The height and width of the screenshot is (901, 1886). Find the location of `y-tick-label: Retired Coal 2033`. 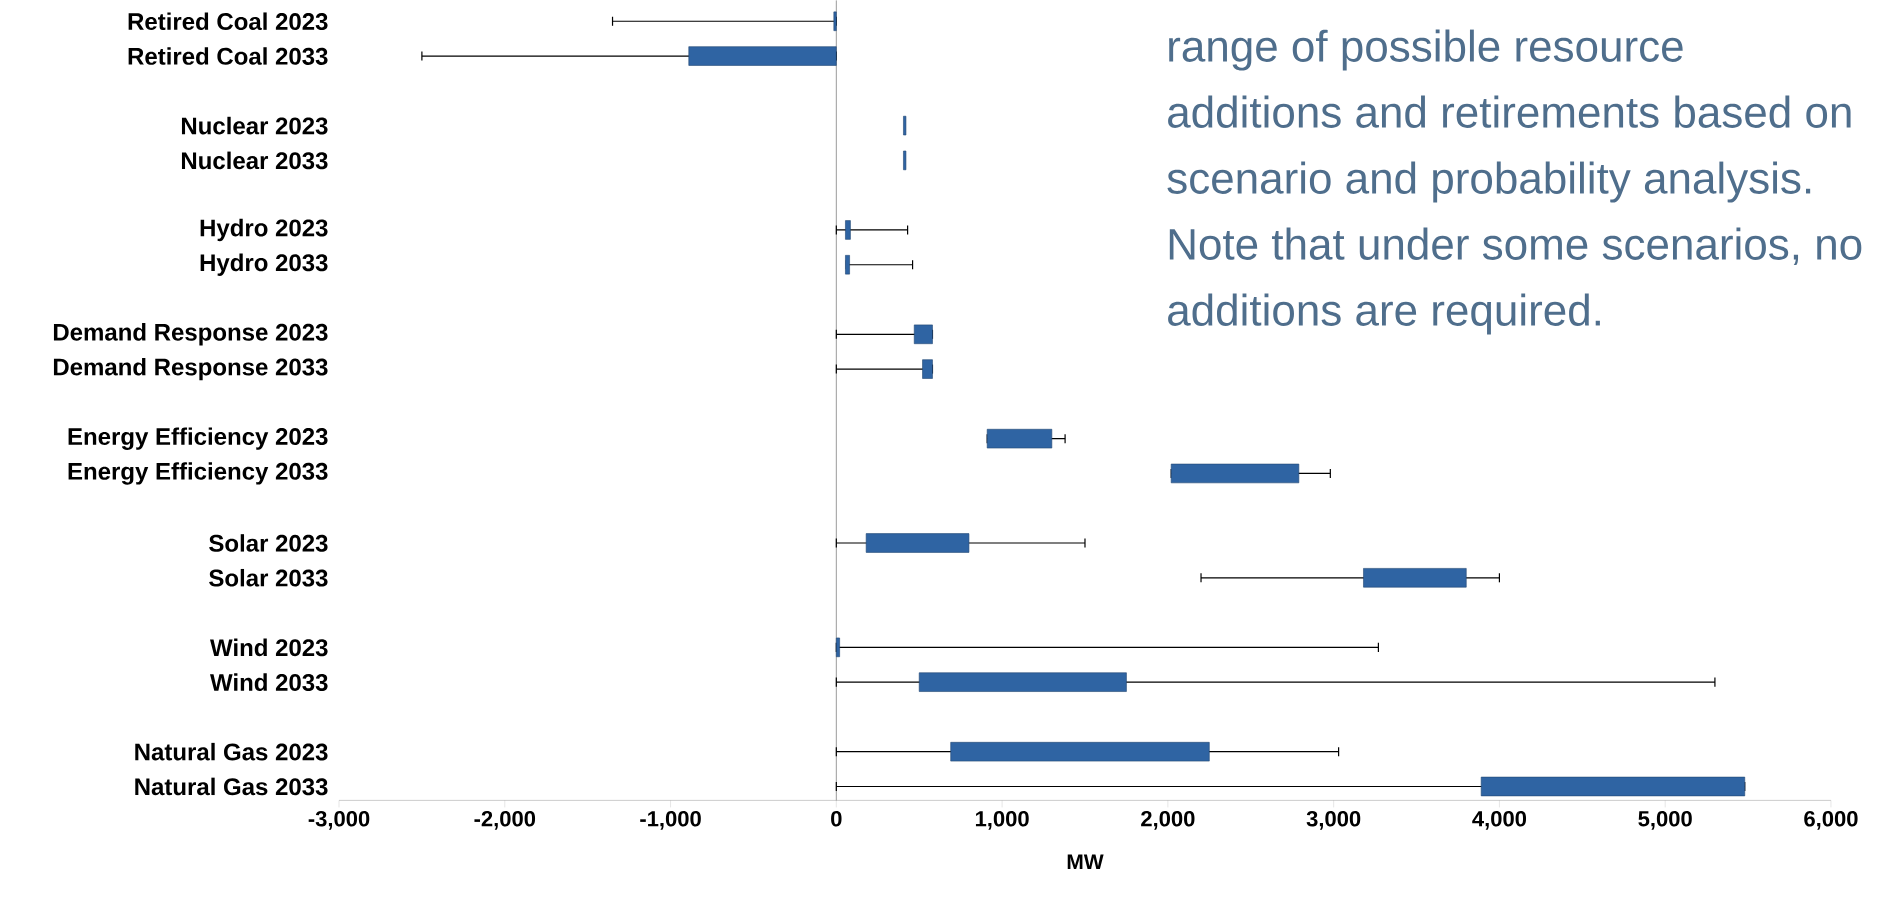

y-tick-label: Retired Coal 2033 is located at coordinates (228, 56).